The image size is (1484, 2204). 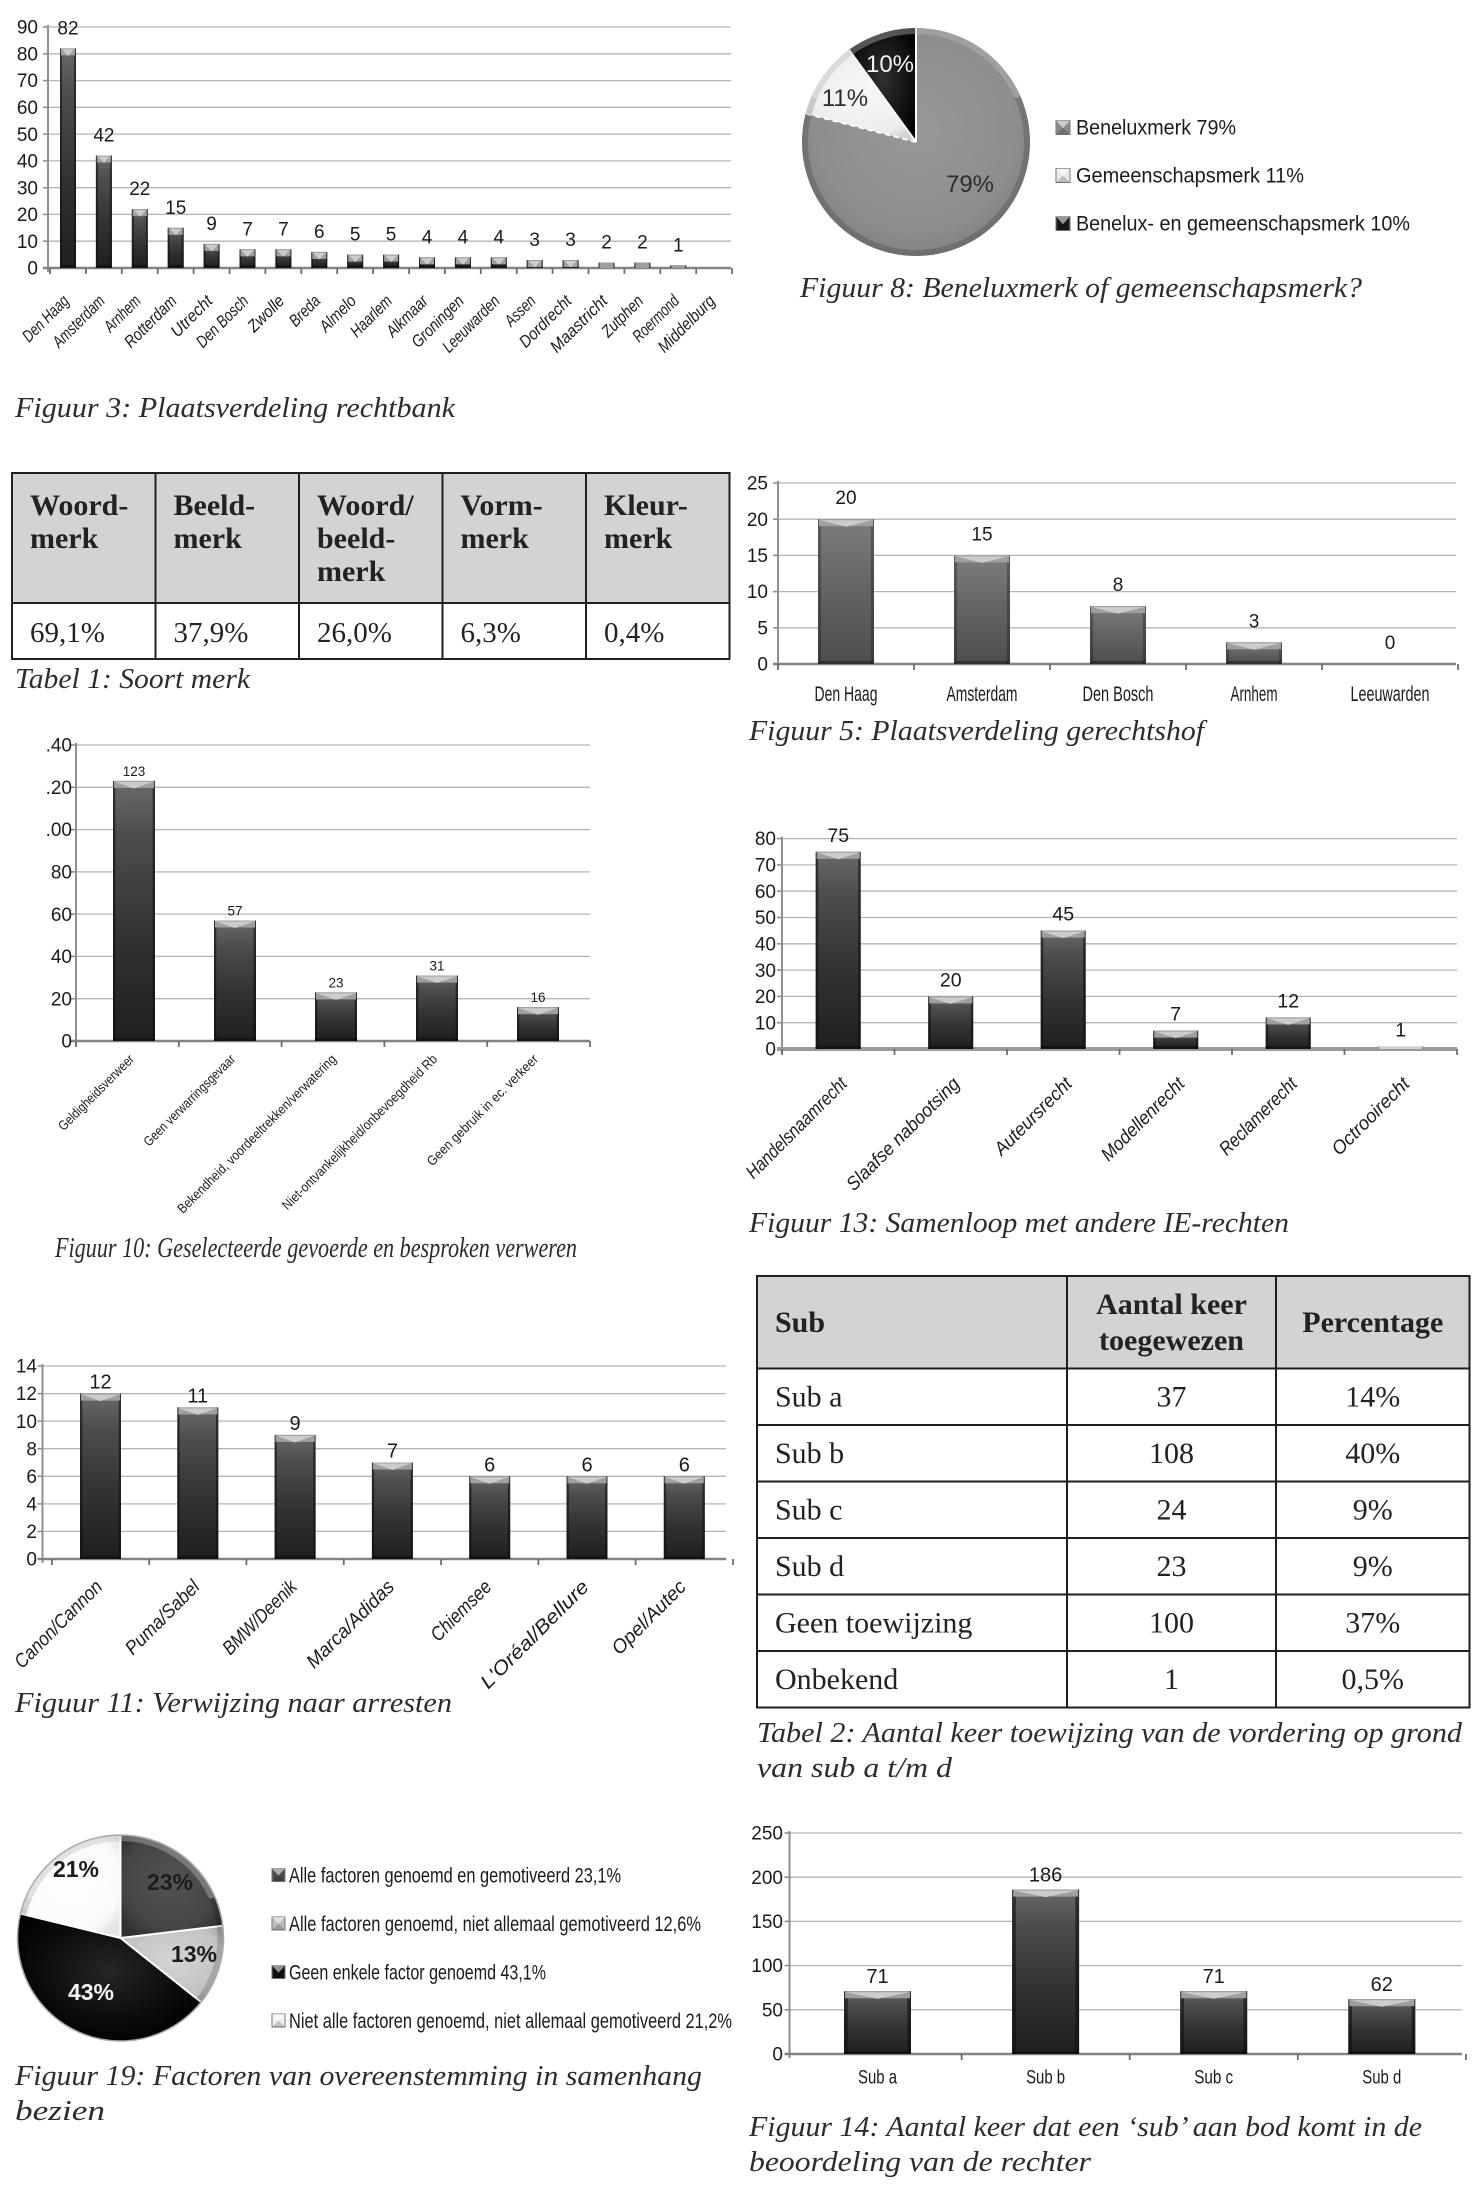 What do you see at coordinates (134, 771) in the screenshot?
I see `svg-text: 123` at bounding box center [134, 771].